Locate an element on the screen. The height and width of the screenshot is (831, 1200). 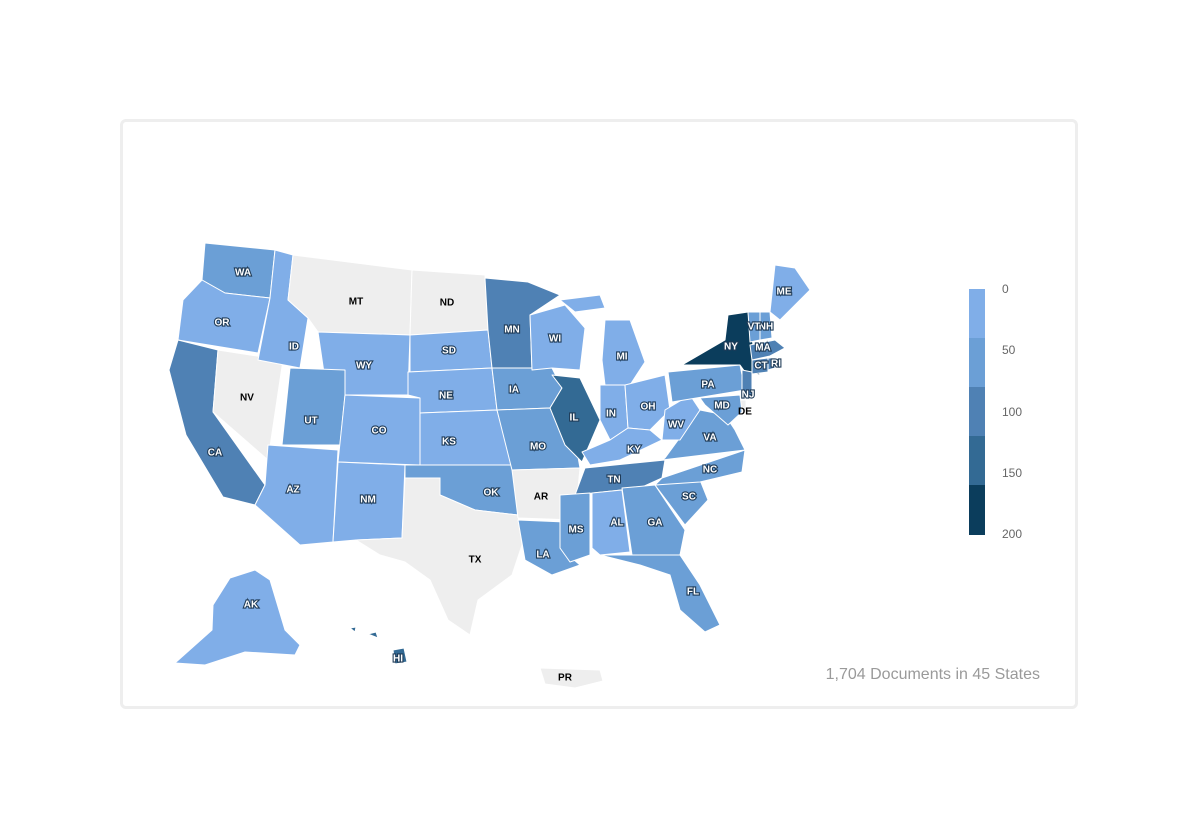
state-label-ri: RI is located at coordinates (776, 364).